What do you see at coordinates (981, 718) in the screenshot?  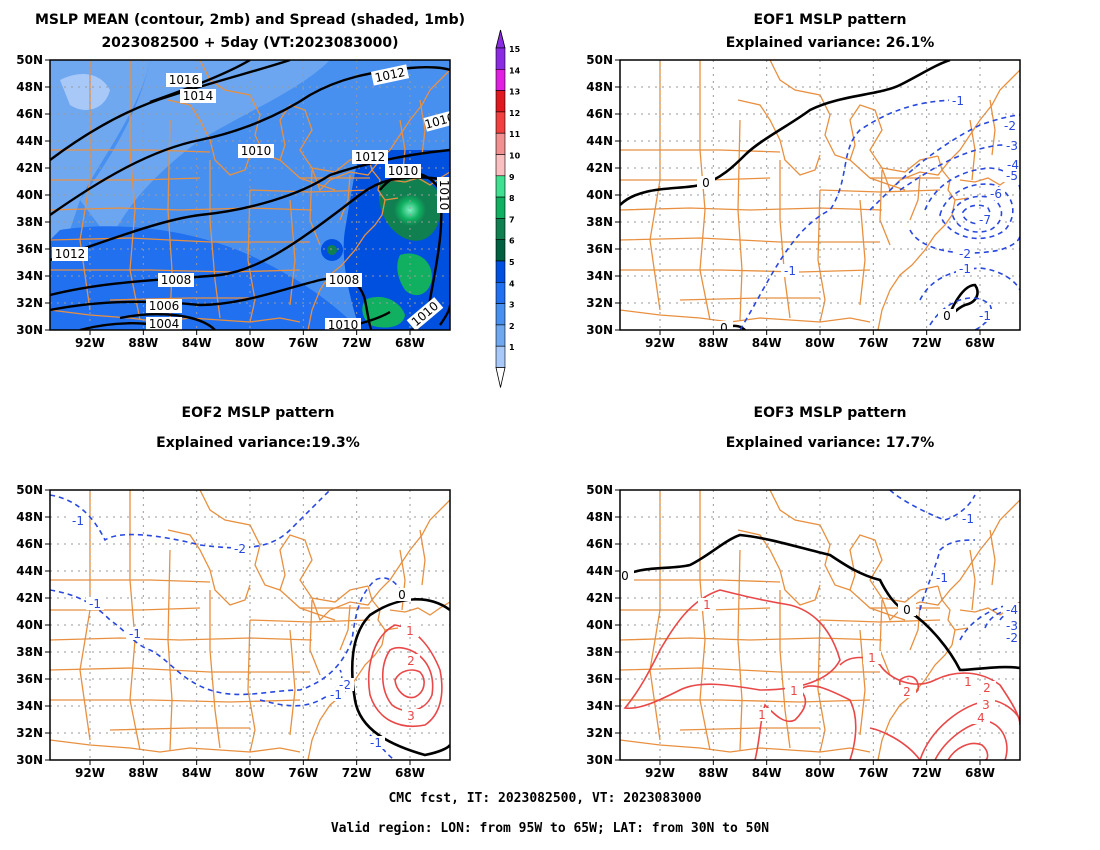 I see `contour-label: 4` at bounding box center [981, 718].